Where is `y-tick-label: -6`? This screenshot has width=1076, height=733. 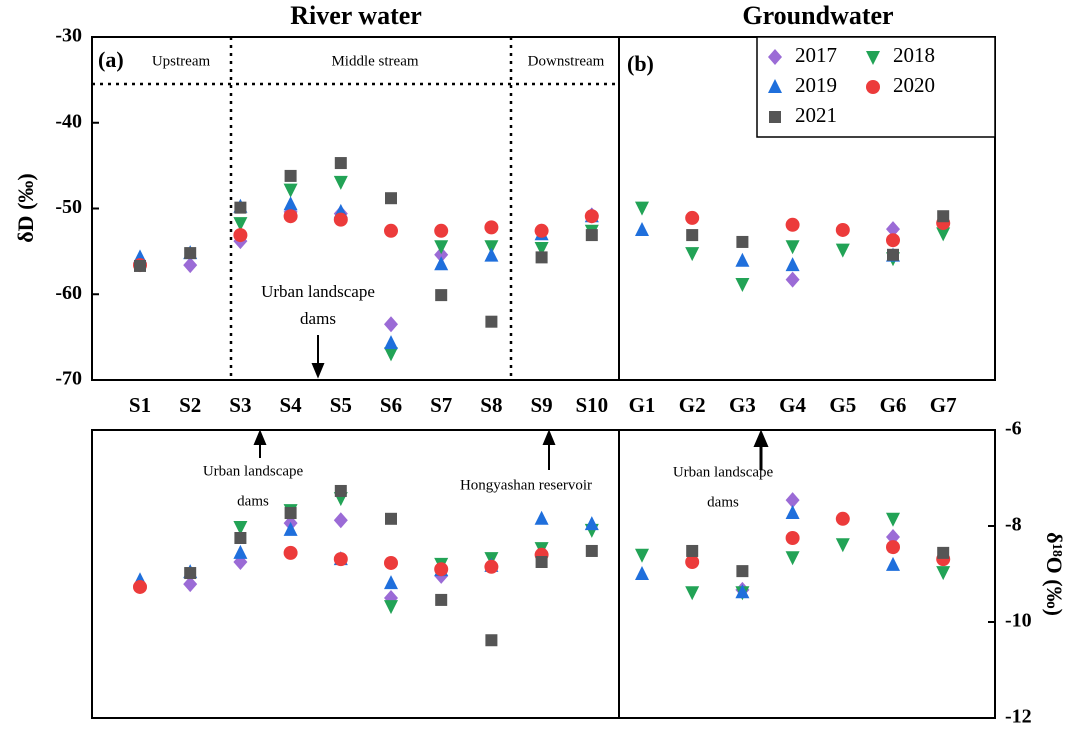 y-tick-label: -6 is located at coordinates (1013, 429).